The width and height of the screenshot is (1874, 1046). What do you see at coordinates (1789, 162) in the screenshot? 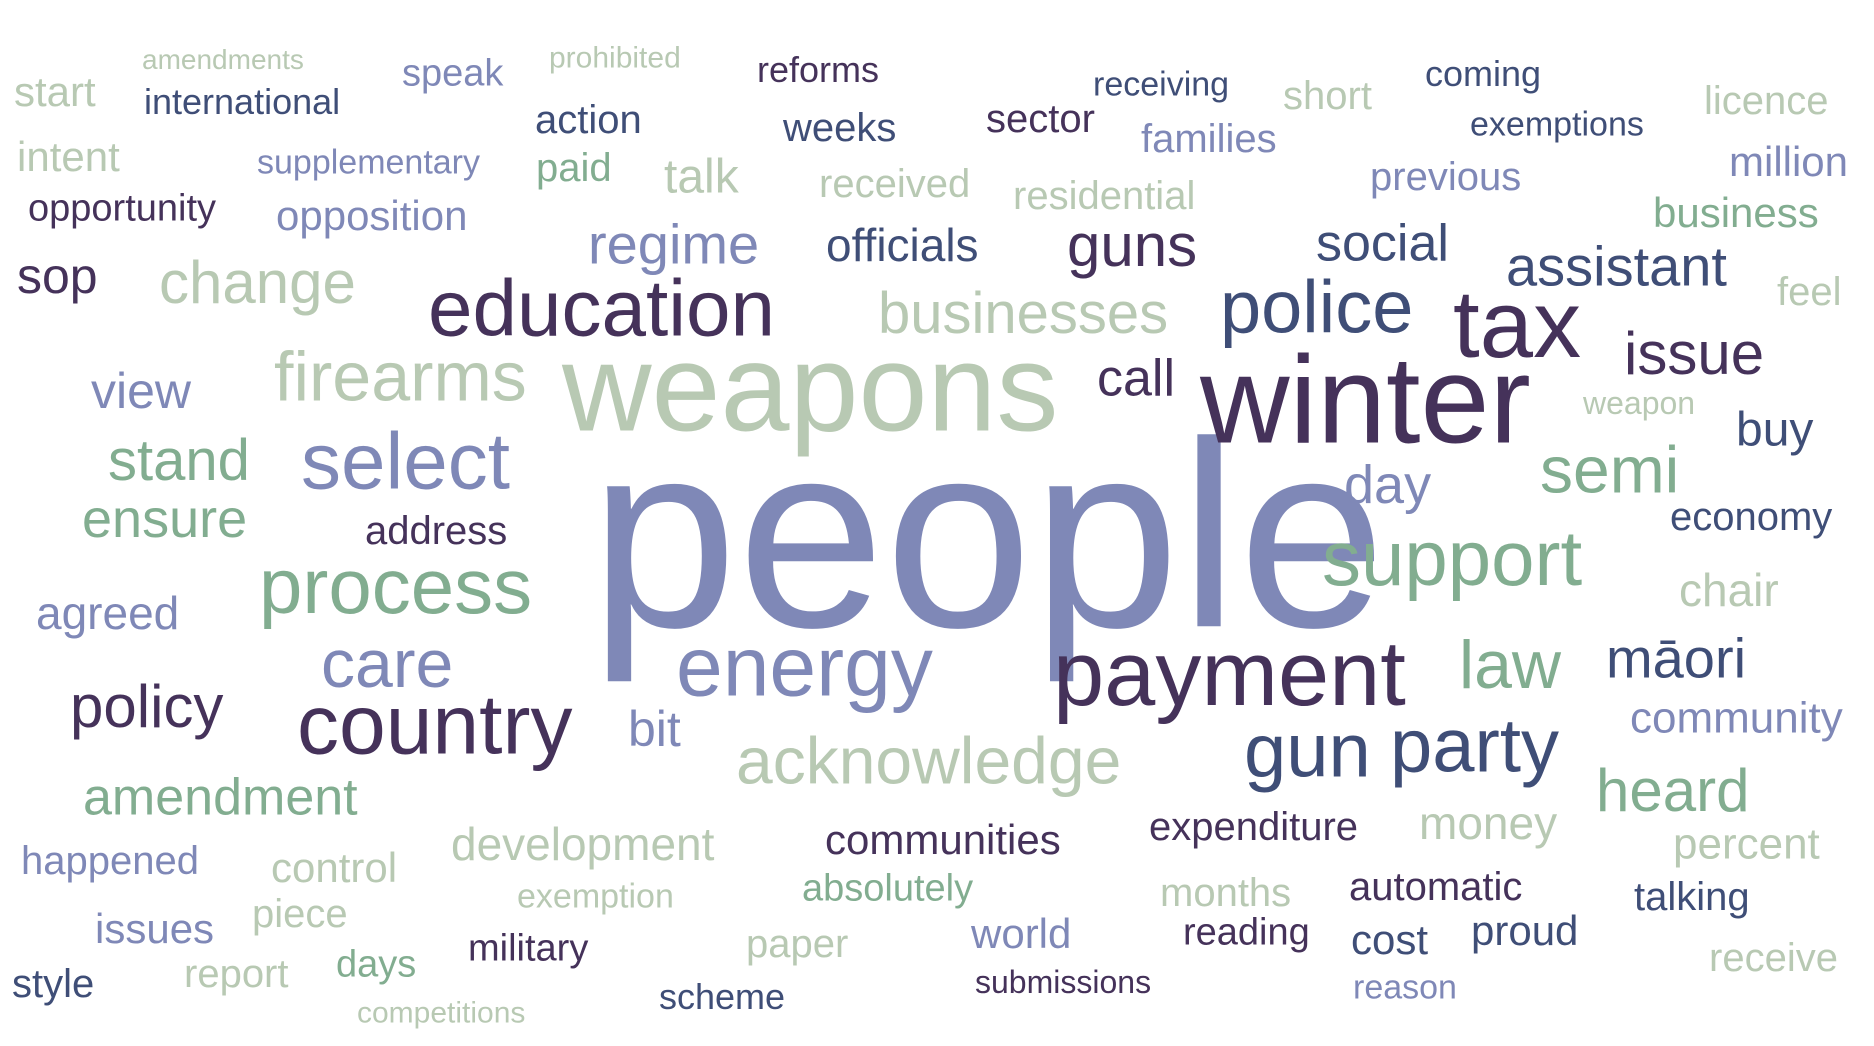
I see `word-million: million` at bounding box center [1789, 162].